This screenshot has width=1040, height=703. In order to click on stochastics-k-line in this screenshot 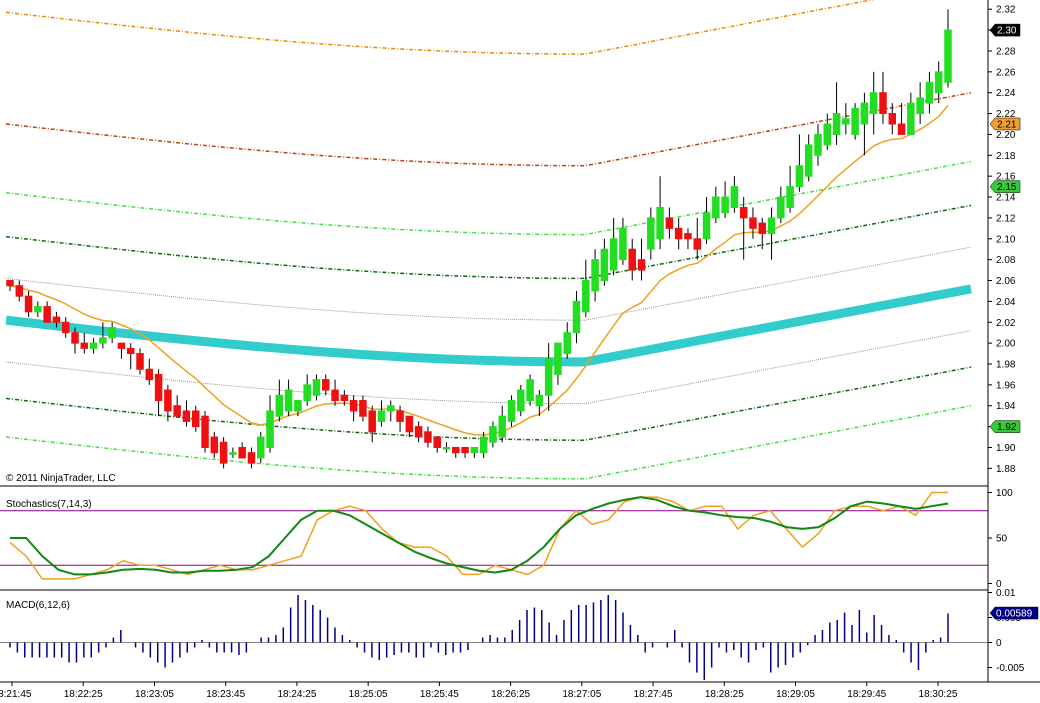, I will do `click(478, 535)`.